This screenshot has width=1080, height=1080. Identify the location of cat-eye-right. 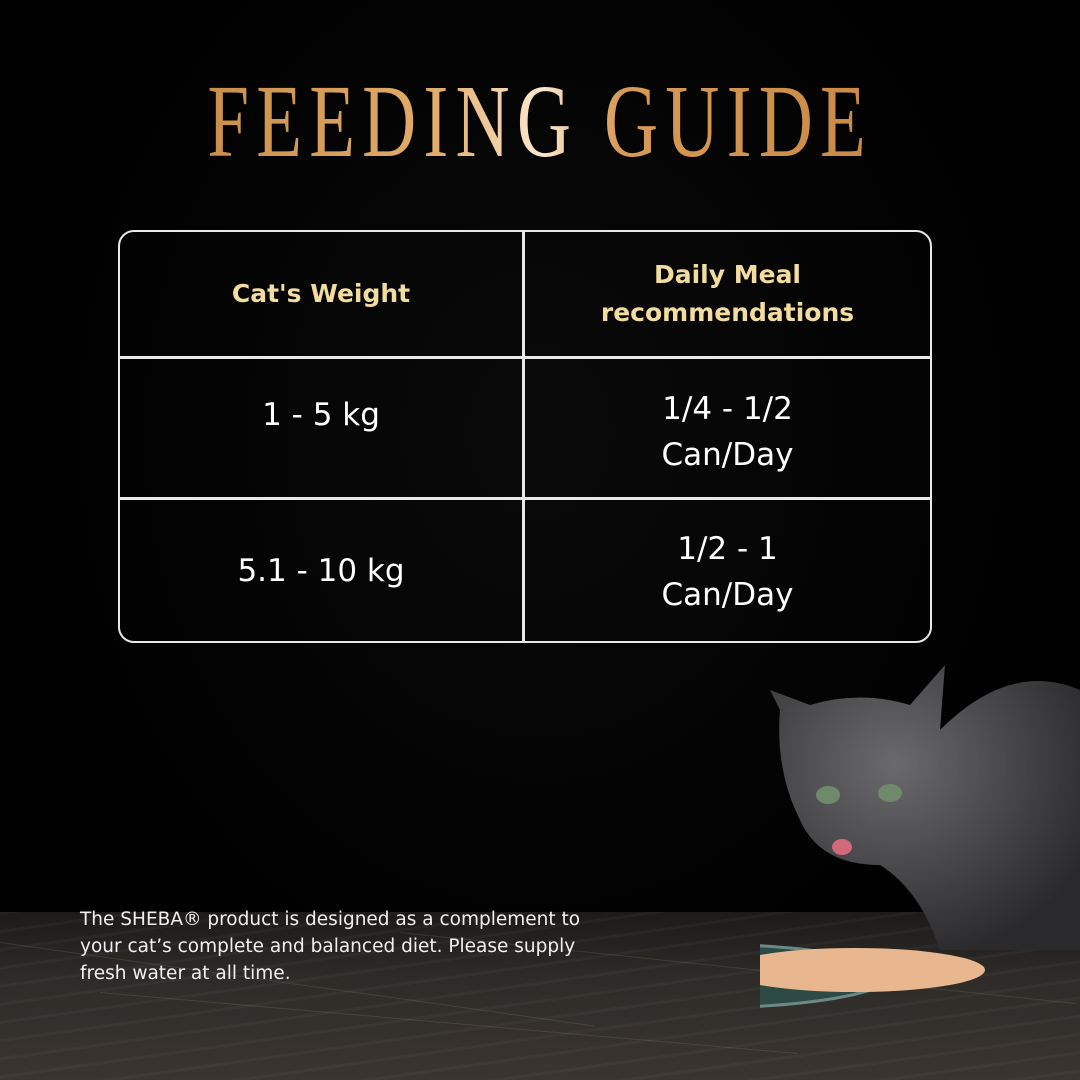
(890, 793).